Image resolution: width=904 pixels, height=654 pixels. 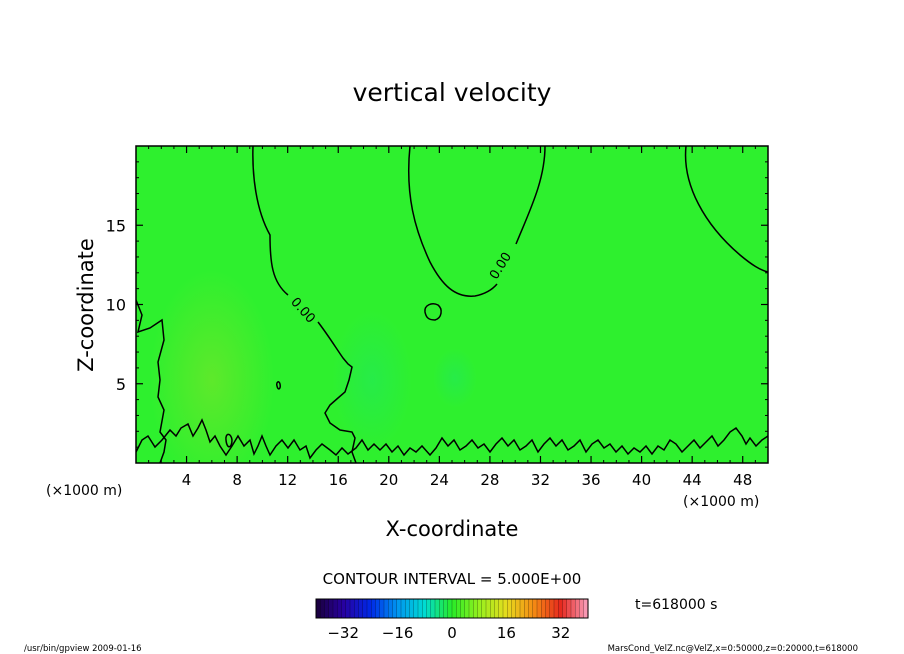 What do you see at coordinates (388, 480) in the screenshot?
I see `x-tick-label: 20` at bounding box center [388, 480].